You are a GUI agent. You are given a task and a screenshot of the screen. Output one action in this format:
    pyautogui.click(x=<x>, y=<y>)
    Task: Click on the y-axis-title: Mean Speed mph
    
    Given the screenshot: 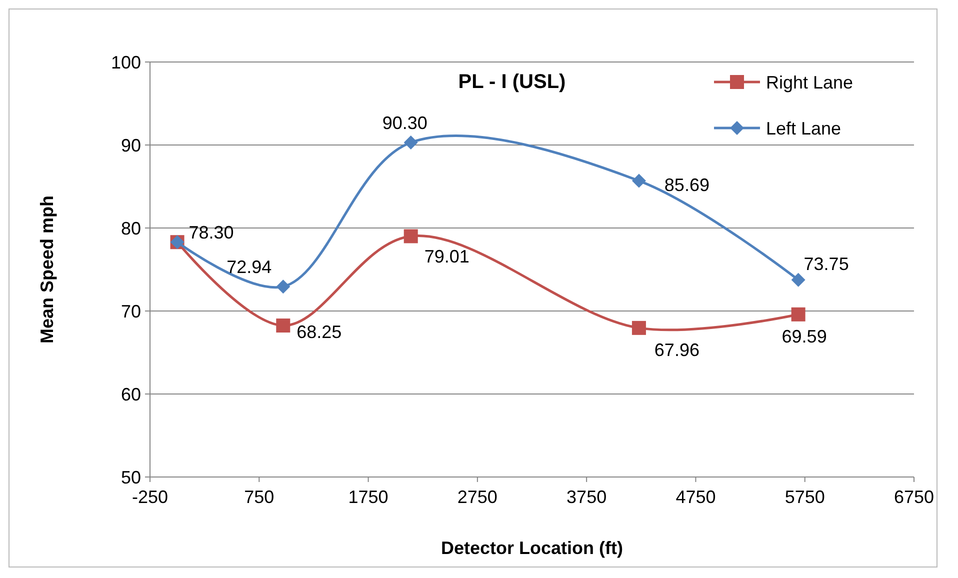 What is the action you would take?
    pyautogui.click(x=47, y=269)
    